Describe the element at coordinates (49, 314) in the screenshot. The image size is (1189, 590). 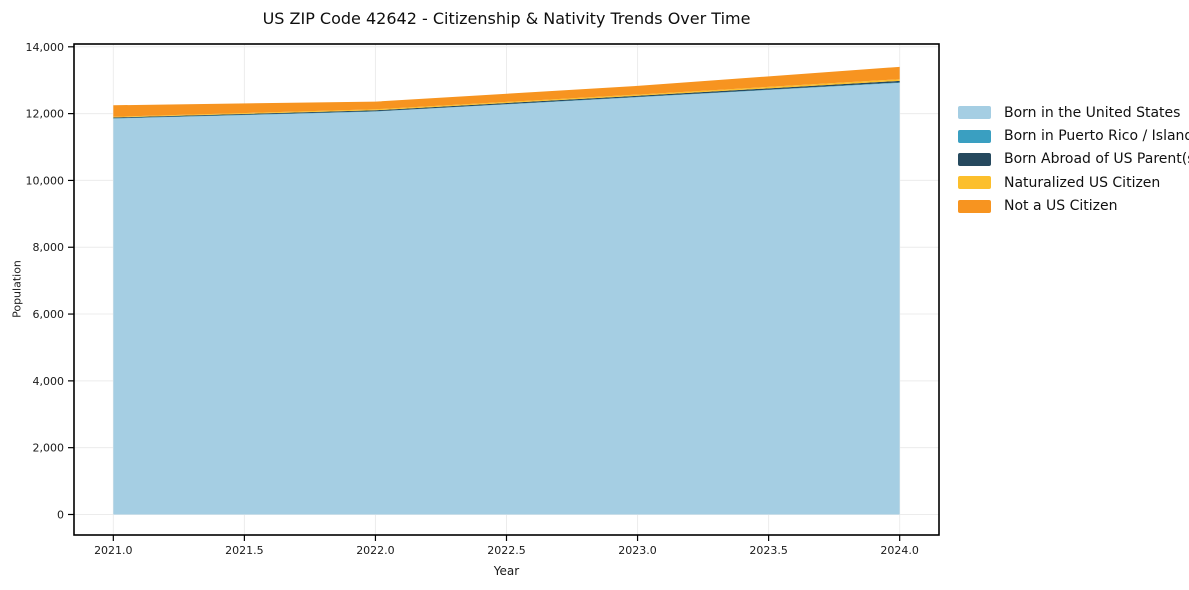
I see `y-tick-label: 6,000` at that location.